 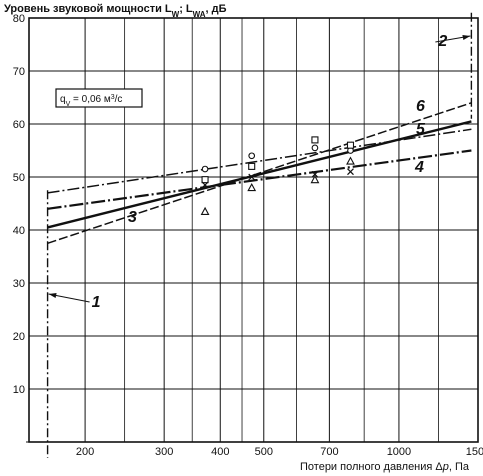 What do you see at coordinates (19, 72) in the screenshot?
I see `y-tick-label: 70` at bounding box center [19, 72].